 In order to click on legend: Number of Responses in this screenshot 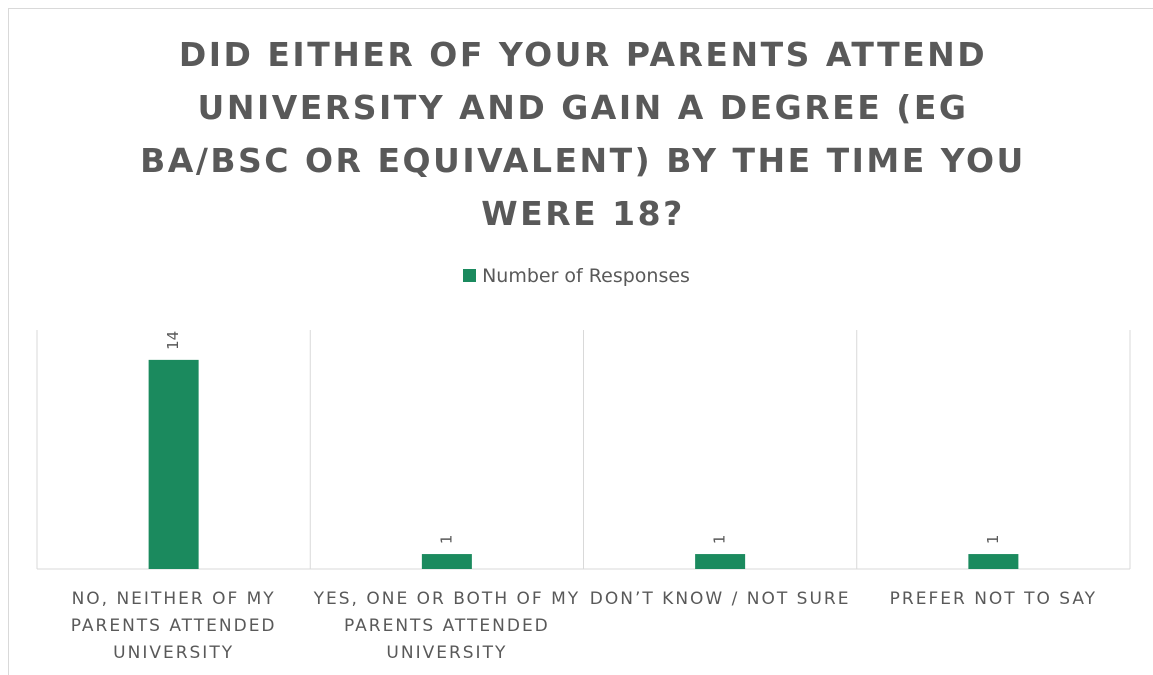, I will do `click(576, 276)`.